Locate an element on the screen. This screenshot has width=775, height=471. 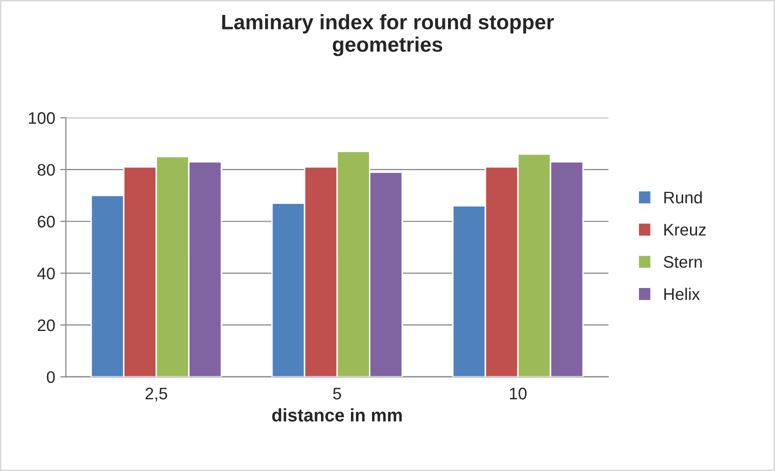
legend-label: Kreuz is located at coordinates (685, 230).